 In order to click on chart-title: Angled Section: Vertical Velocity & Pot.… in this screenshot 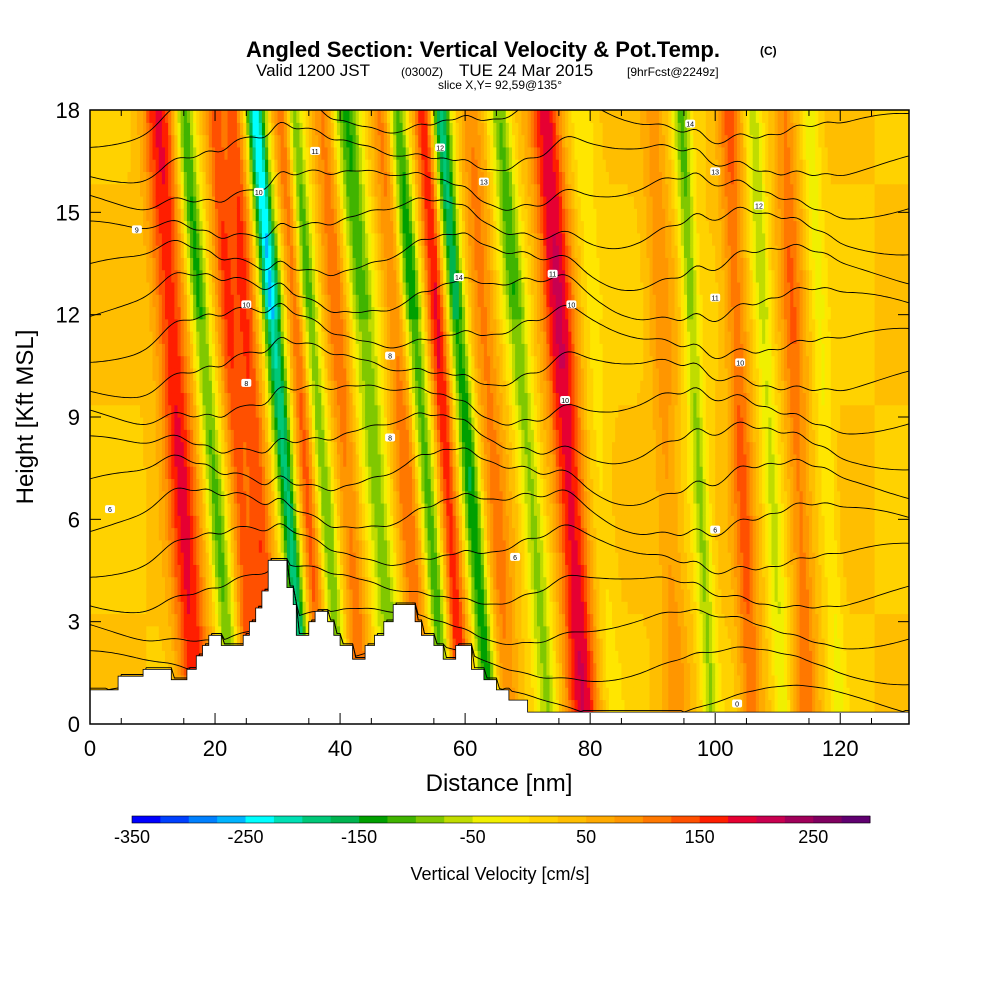, I will do `click(483, 49)`.